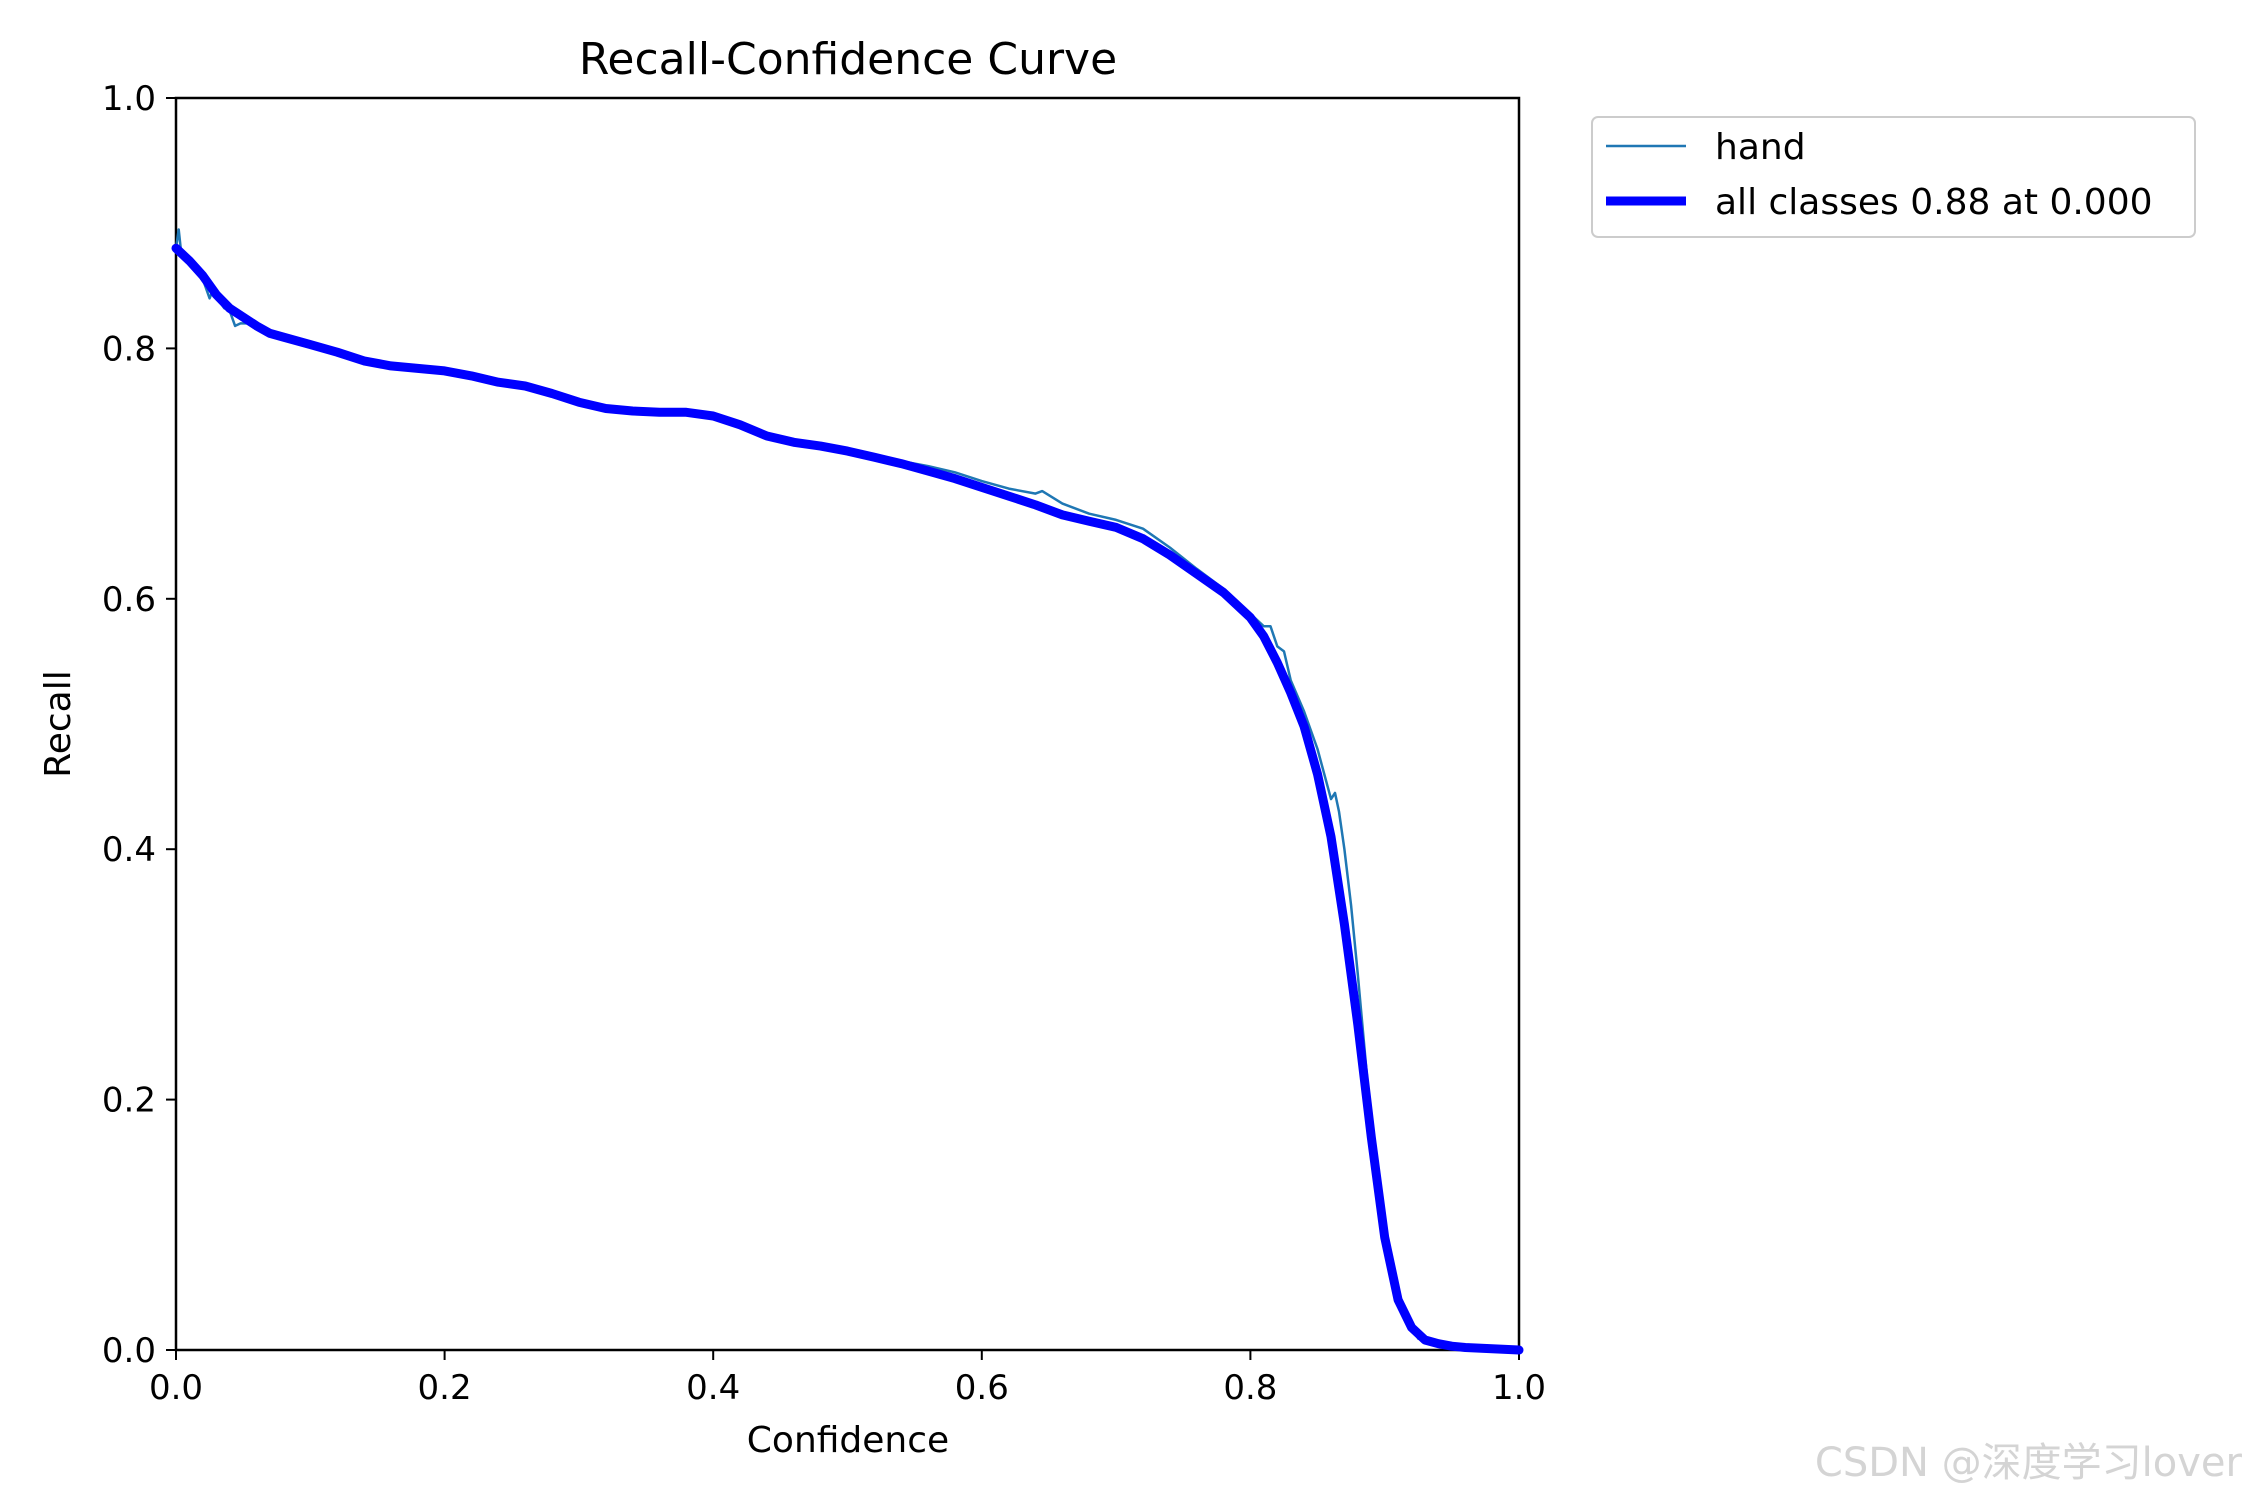 This screenshot has width=2250, height=1500. What do you see at coordinates (139, 725) in the screenshot?
I see `y-axis-ticks: 0.0 0.2 0.4 0.6 0.8 1.0` at bounding box center [139, 725].